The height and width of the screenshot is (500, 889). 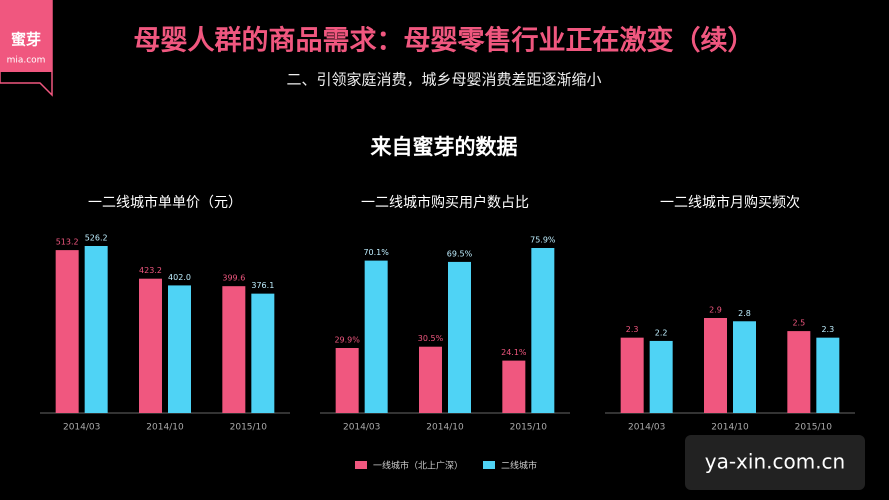 What do you see at coordinates (233, 278) in the screenshot?
I see `value-label: 399.6` at bounding box center [233, 278].